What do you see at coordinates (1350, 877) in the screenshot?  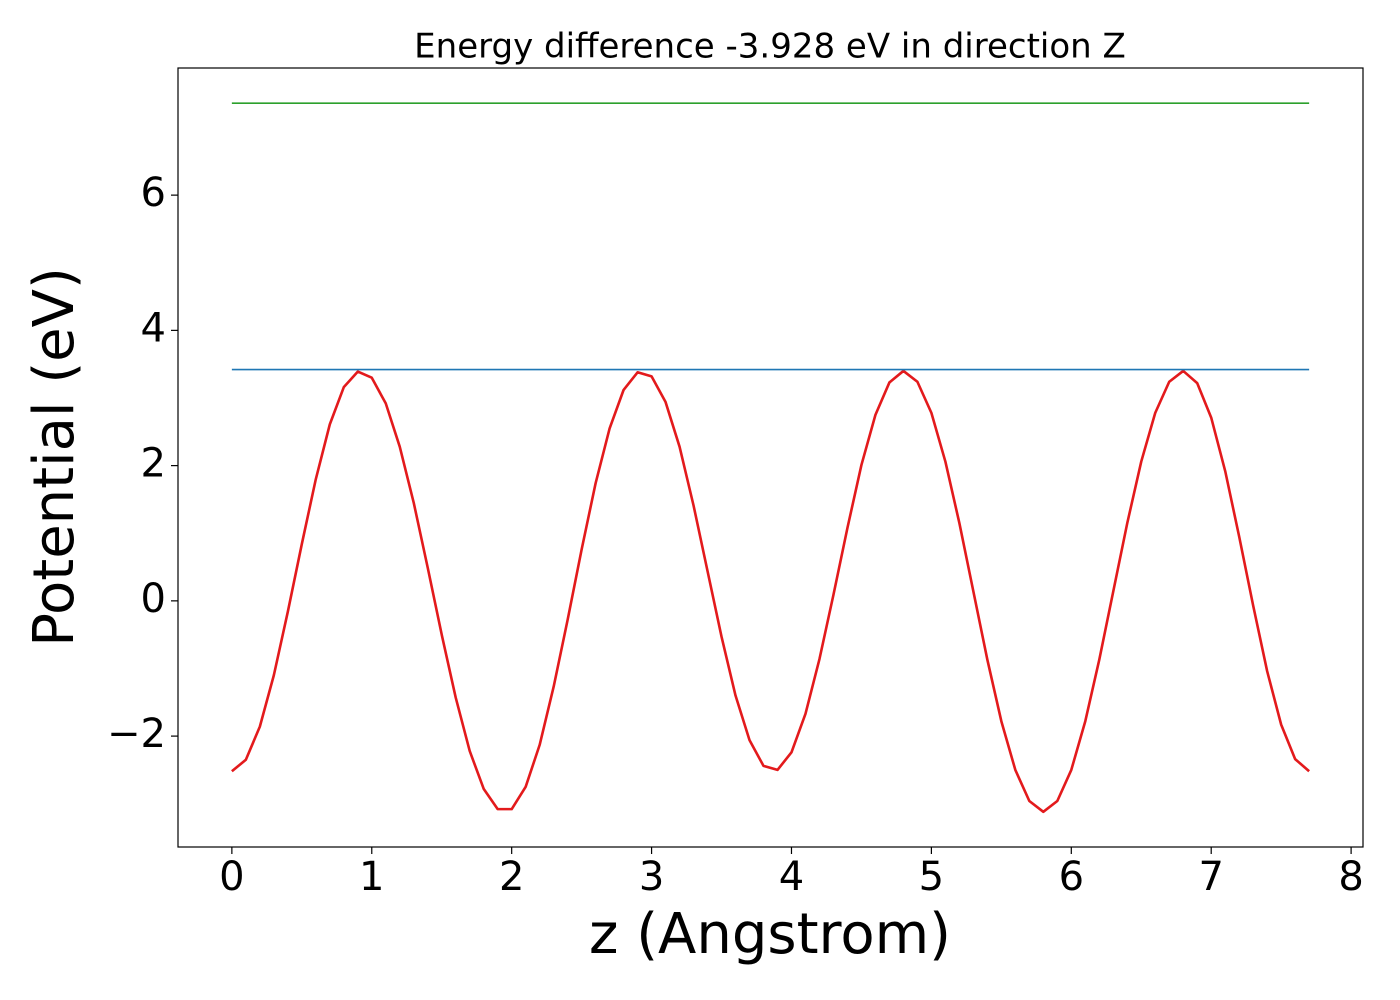 I see `x-tick-label: 8` at bounding box center [1350, 877].